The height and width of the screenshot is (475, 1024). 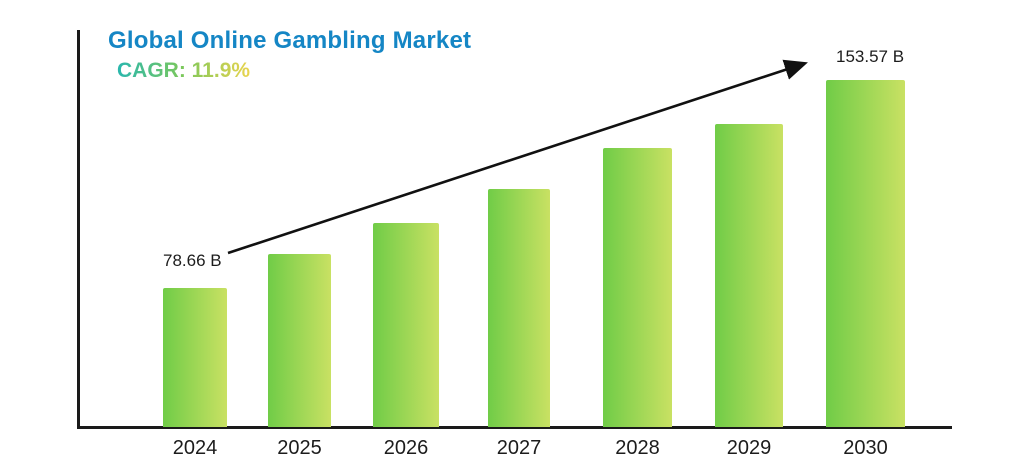 What do you see at coordinates (637, 287) in the screenshot?
I see `bar-2028` at bounding box center [637, 287].